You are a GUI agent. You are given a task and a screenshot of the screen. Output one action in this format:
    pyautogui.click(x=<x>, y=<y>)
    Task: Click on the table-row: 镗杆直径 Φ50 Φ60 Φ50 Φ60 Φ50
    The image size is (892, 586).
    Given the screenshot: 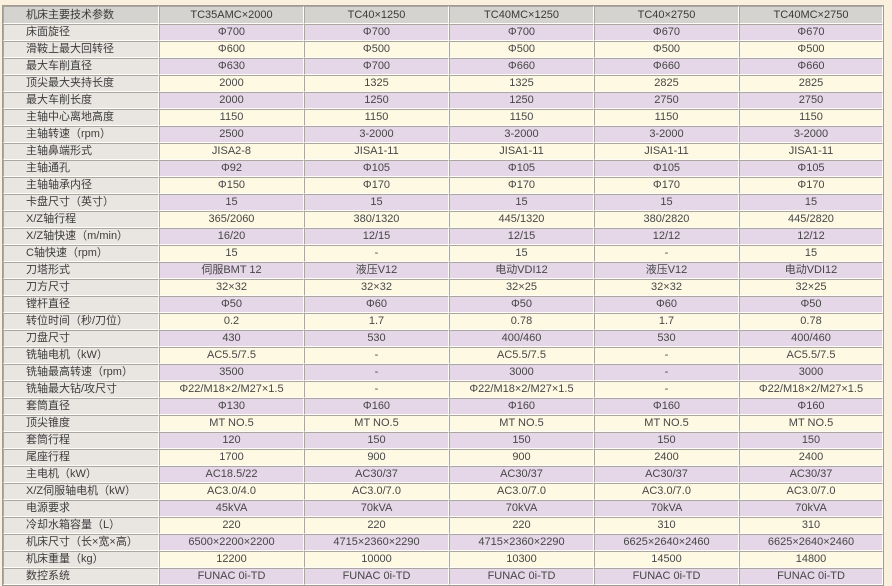 What is the action you would take?
    pyautogui.click(x=443, y=304)
    